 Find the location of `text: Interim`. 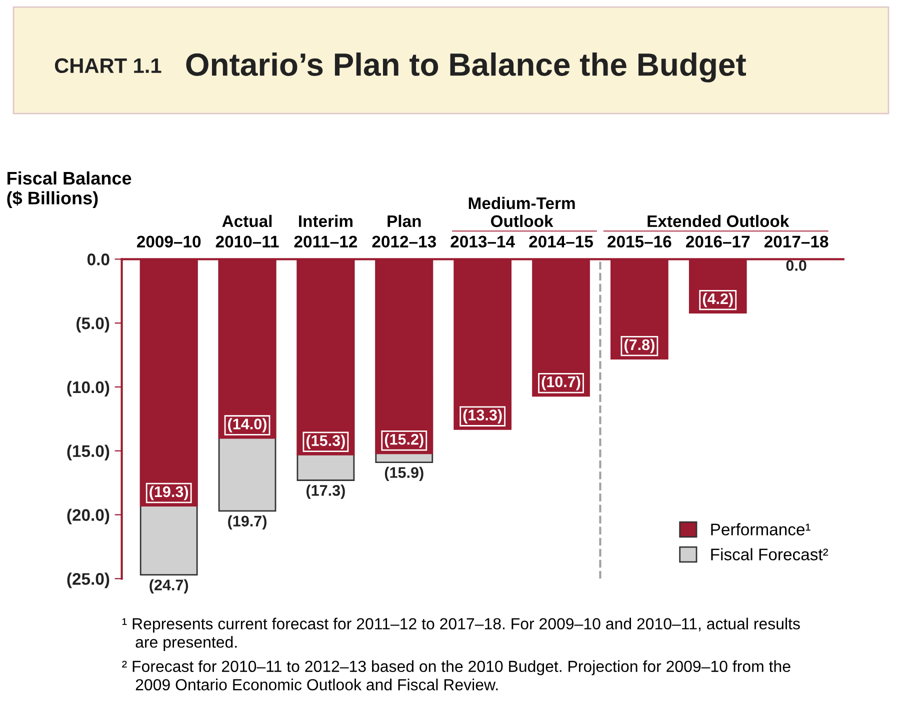

text: Interim is located at coordinates (325, 221).